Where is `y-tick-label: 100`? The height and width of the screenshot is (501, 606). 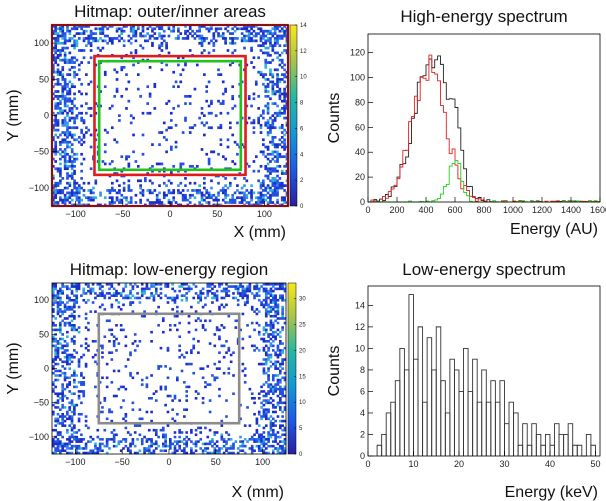 y-tick-label: 100 is located at coordinates (41, 300).